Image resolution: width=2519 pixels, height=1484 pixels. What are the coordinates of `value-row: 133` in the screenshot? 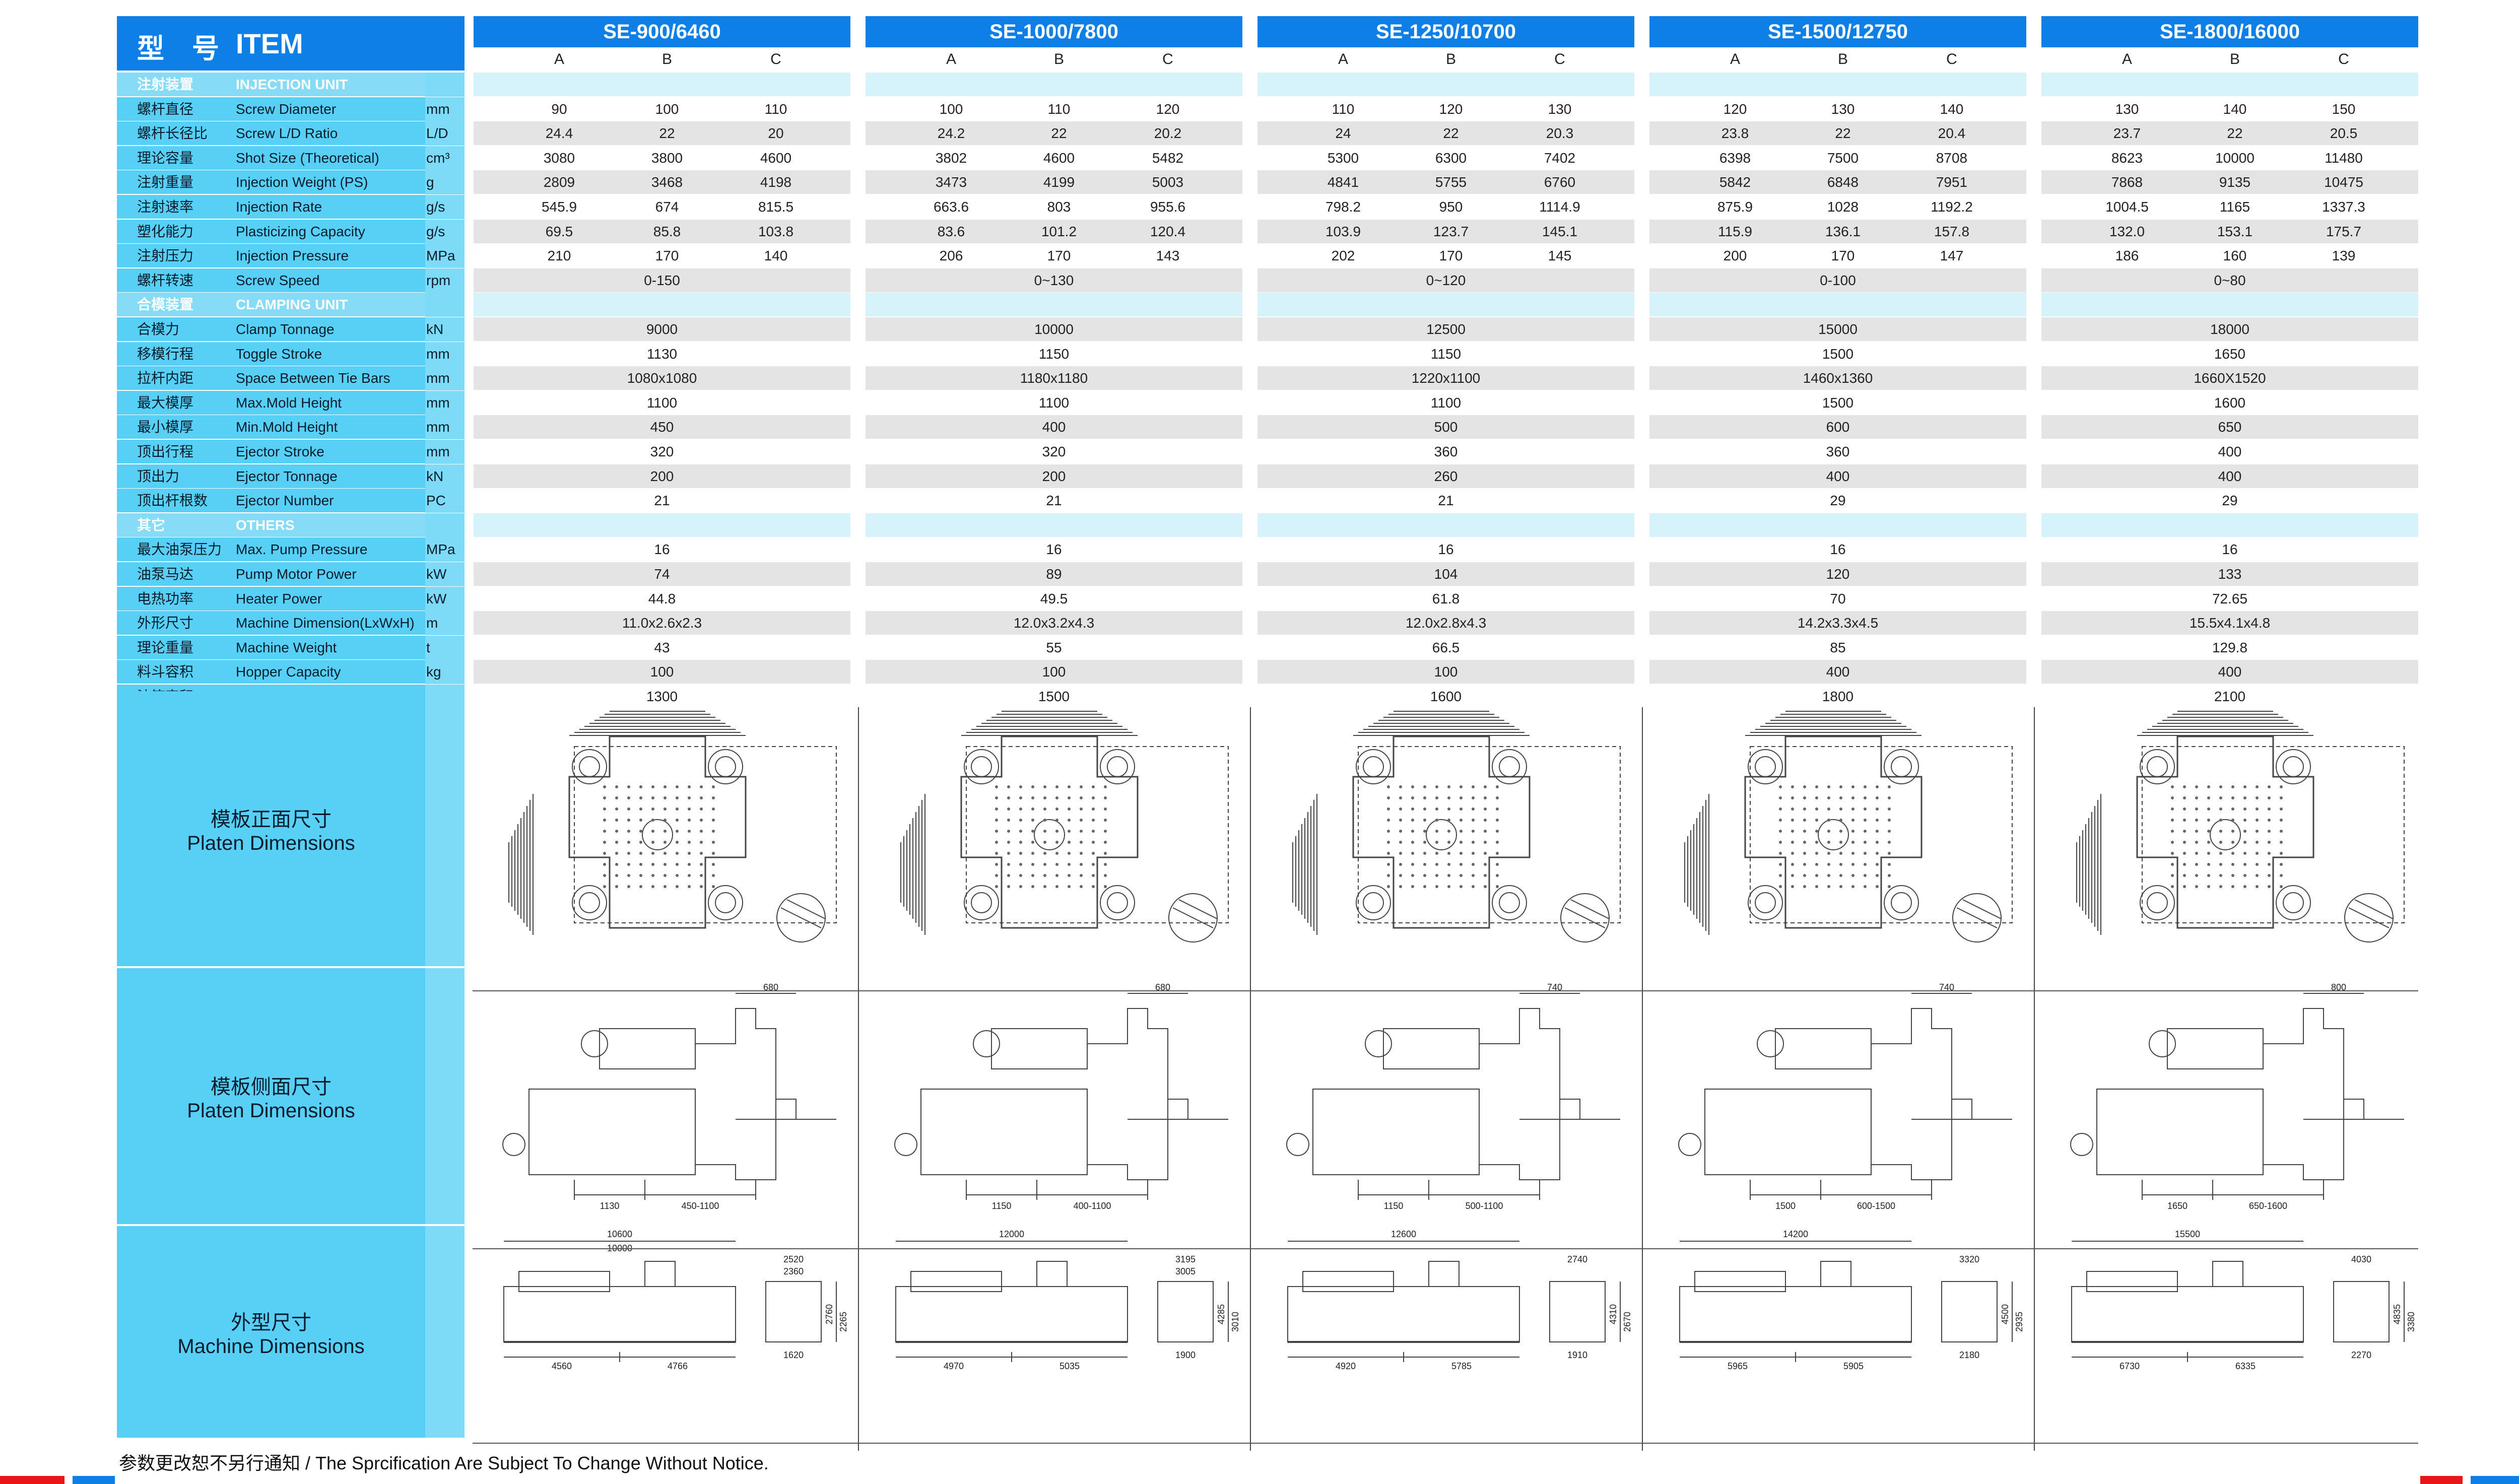 It's located at (2229, 574).